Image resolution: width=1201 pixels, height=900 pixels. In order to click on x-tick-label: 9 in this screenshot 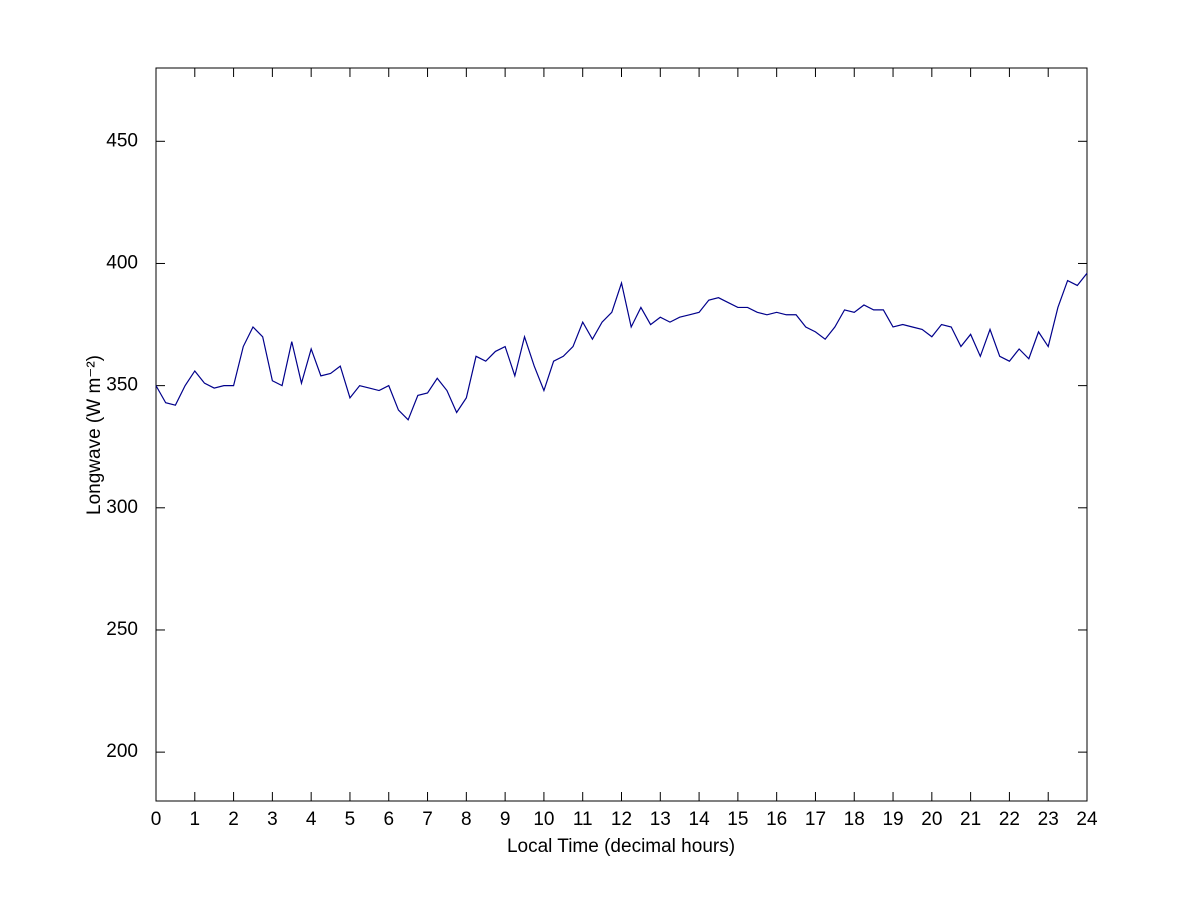, I will do `click(505, 819)`.